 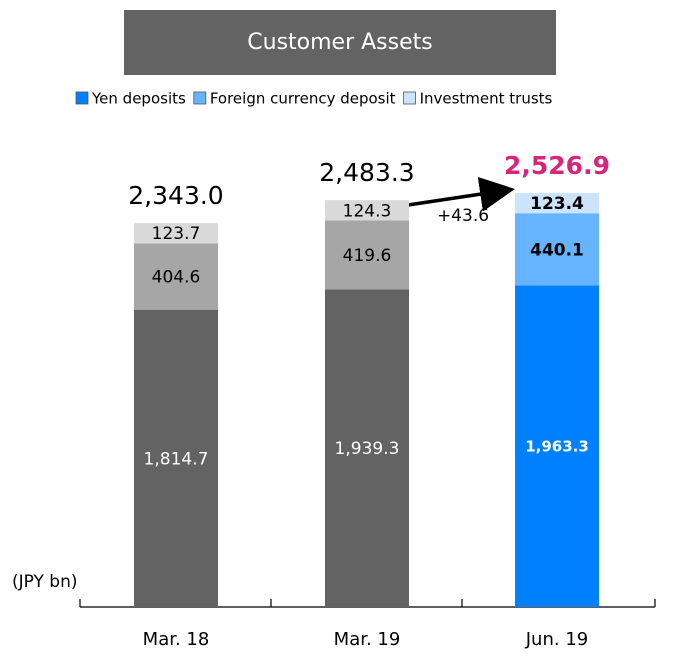 I want to click on data-label: 419.6, so click(x=367, y=256).